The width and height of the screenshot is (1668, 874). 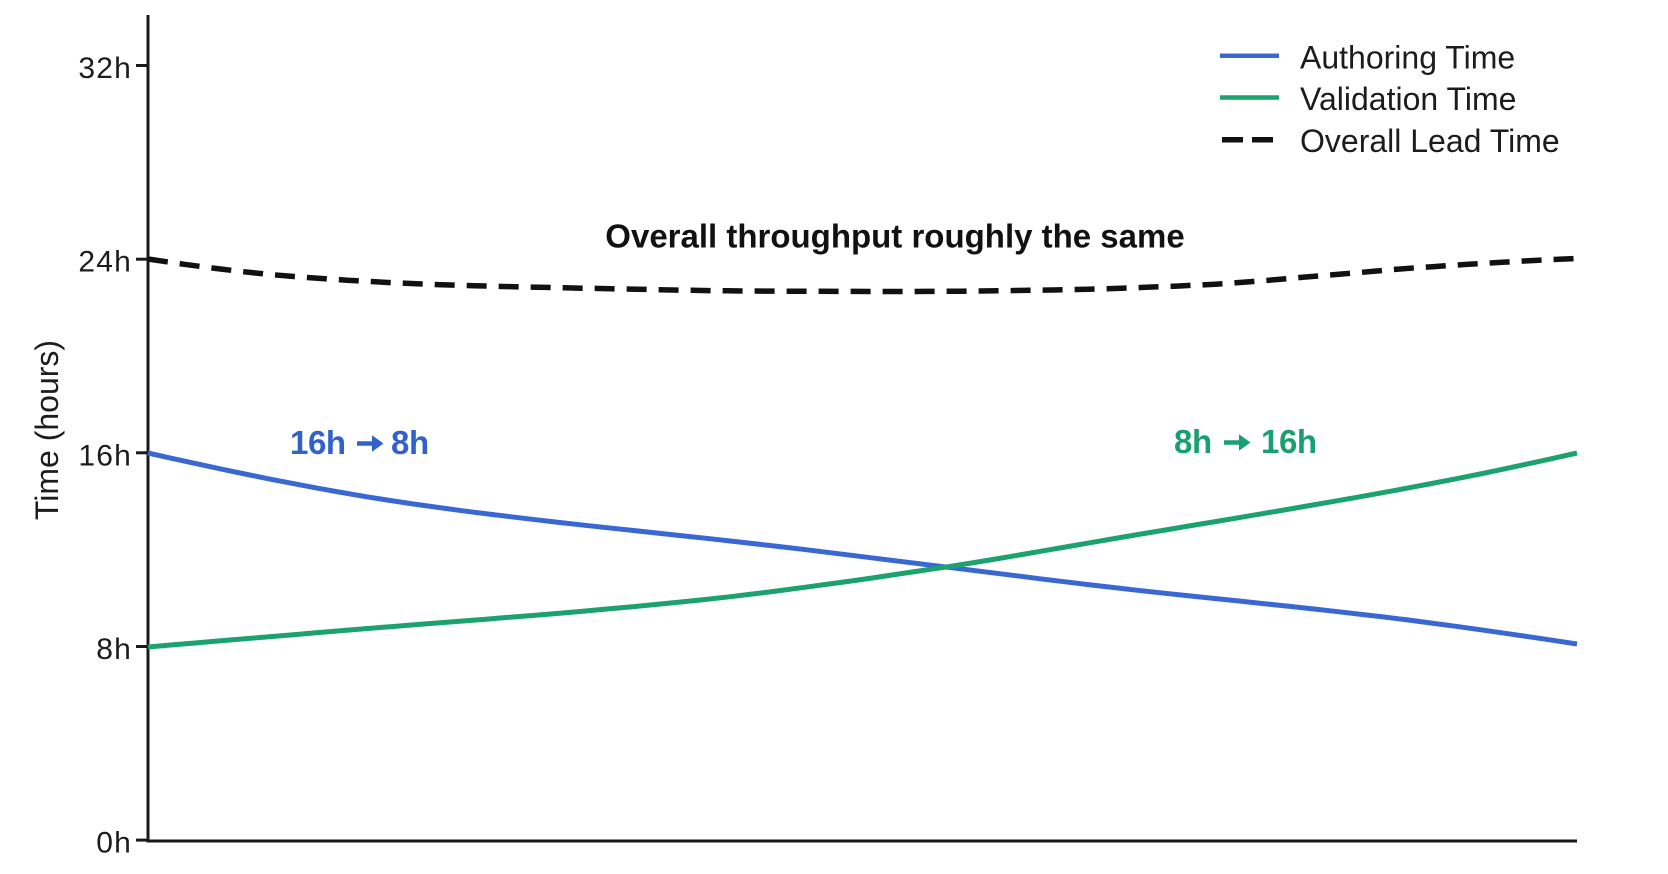 What do you see at coordinates (47, 430) in the screenshot?
I see `svg-text: Time (hours)` at bounding box center [47, 430].